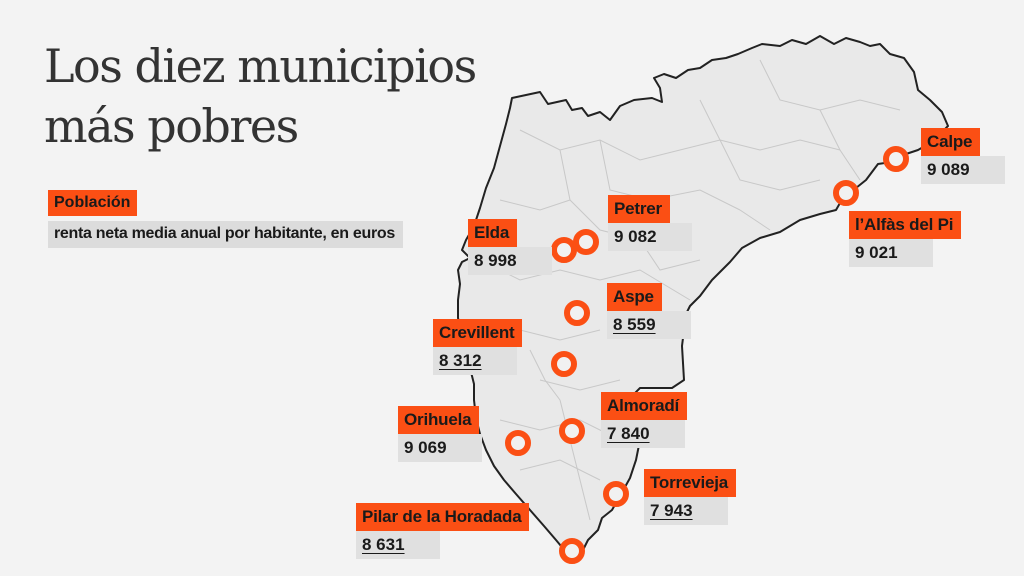 The height and width of the screenshot is (576, 1024). I want to click on municipality-name: Almoradí, so click(644, 406).